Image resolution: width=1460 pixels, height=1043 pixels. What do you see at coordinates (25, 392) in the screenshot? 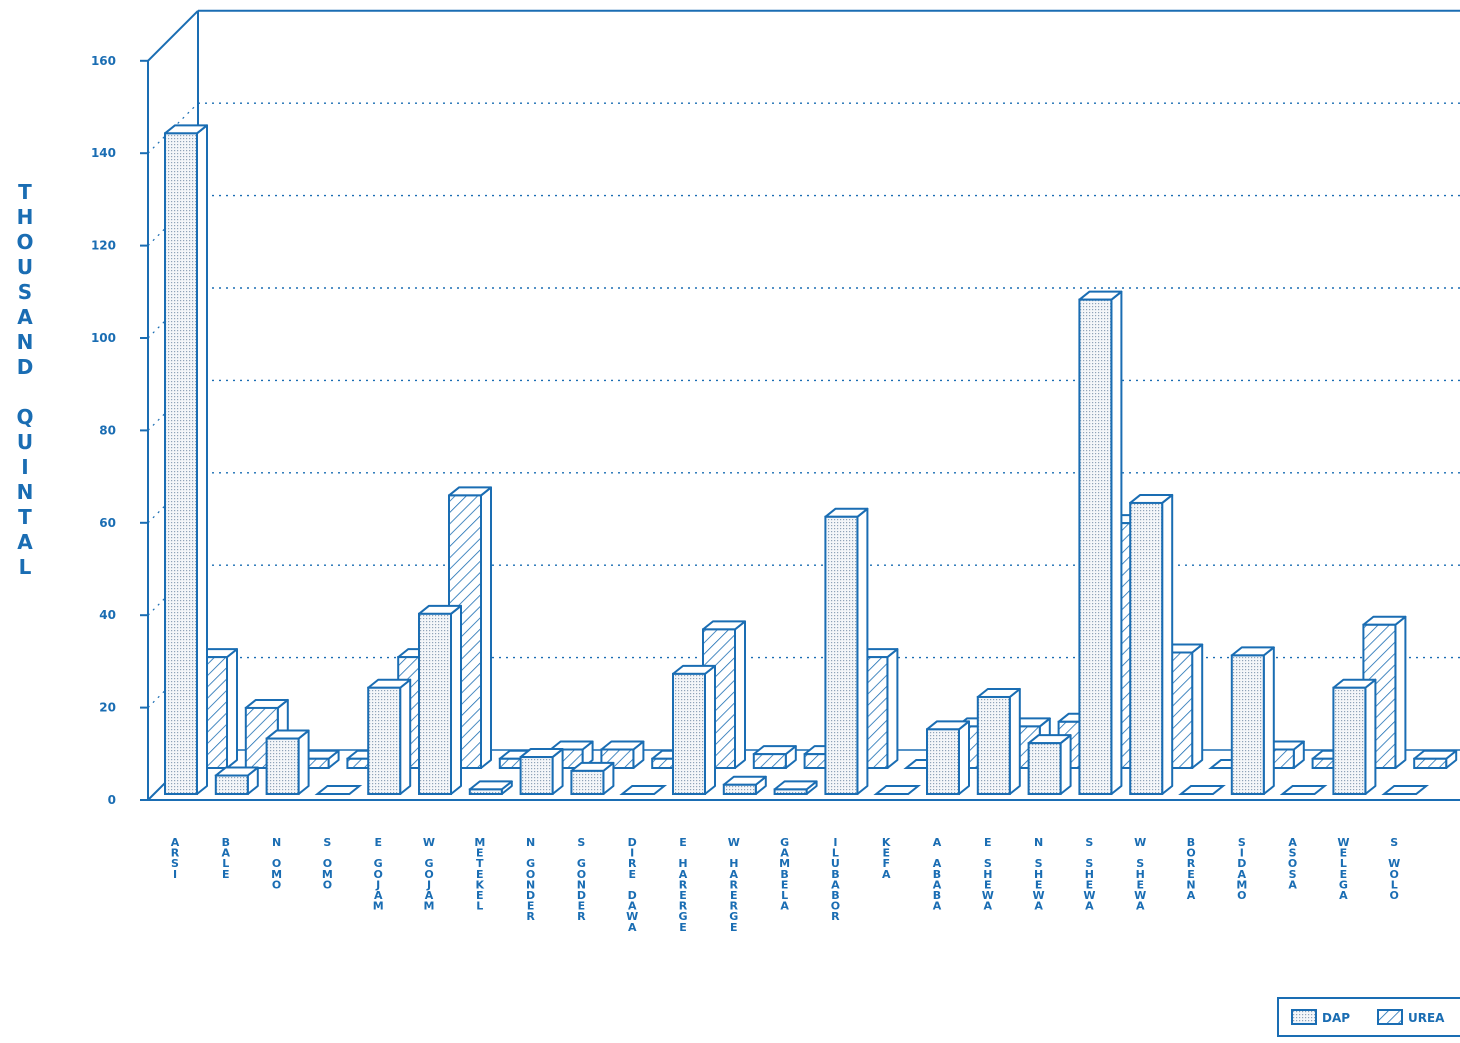
I see `y-axis-title-letter` at bounding box center [25, 392].